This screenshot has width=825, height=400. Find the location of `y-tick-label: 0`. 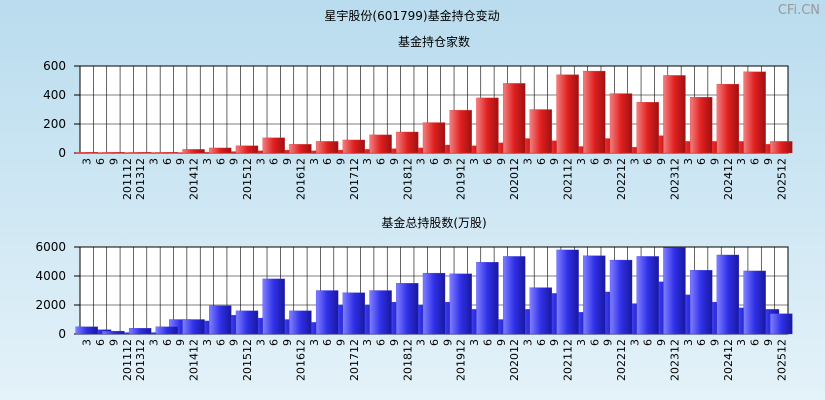

y-tick-label: 0 is located at coordinates (62, 153).